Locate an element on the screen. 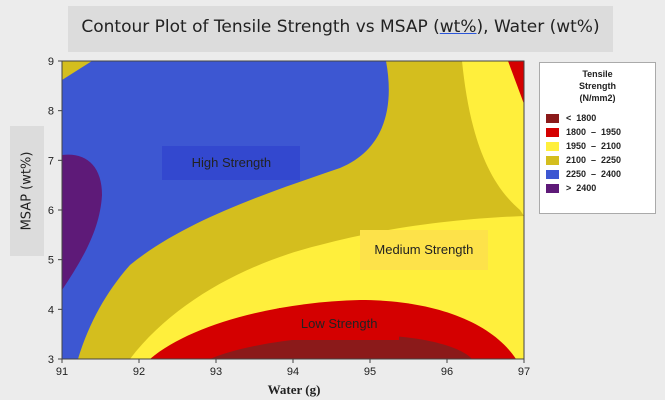 The width and height of the screenshot is (665, 400). x-tick-label: 95 is located at coordinates (370, 372).